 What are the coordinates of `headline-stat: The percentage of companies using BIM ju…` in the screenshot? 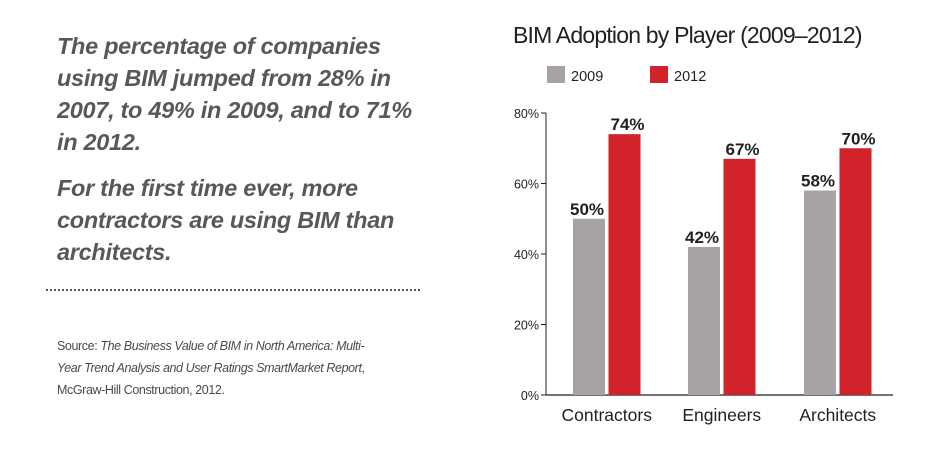 It's located at (234, 94).